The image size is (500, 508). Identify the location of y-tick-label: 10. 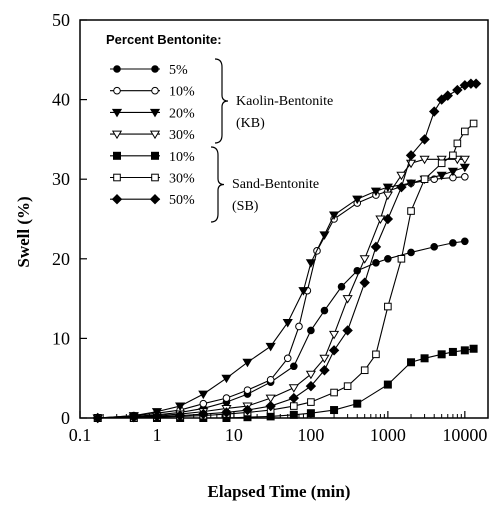
(61, 338).